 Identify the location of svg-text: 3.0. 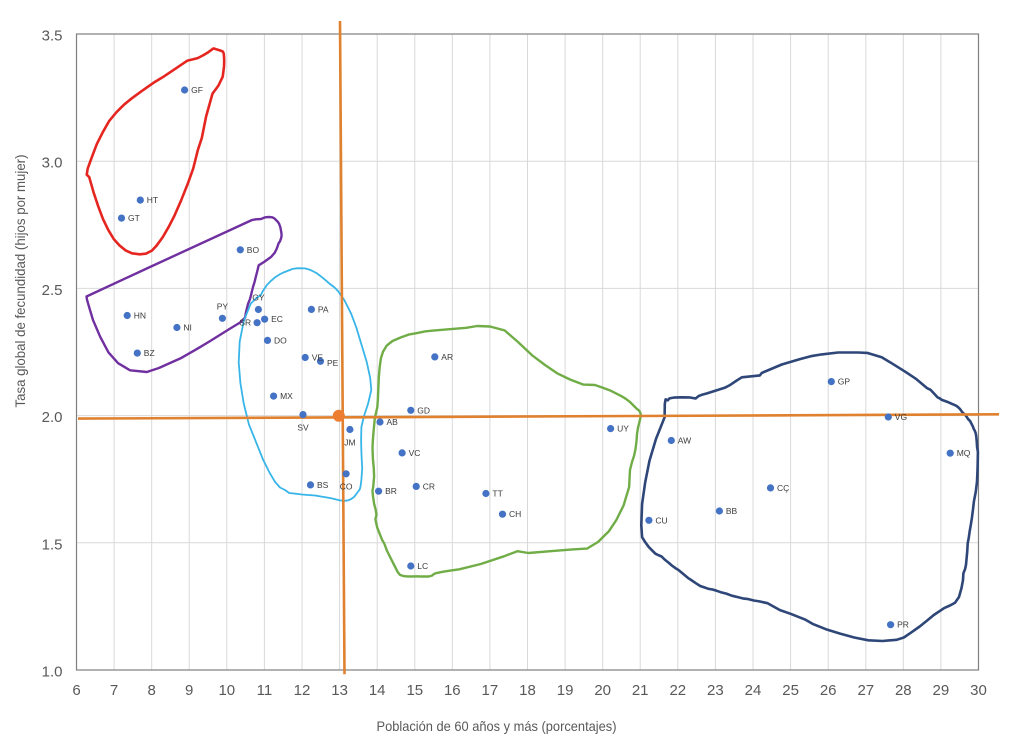
(52, 163).